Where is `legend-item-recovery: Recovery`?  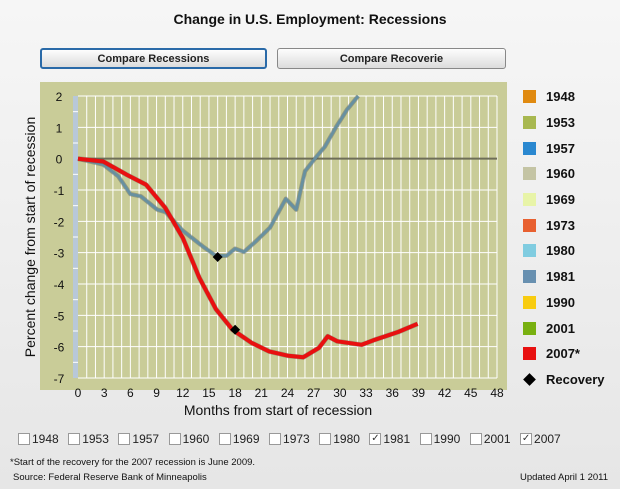
legend-item-recovery: Recovery is located at coordinates (564, 380).